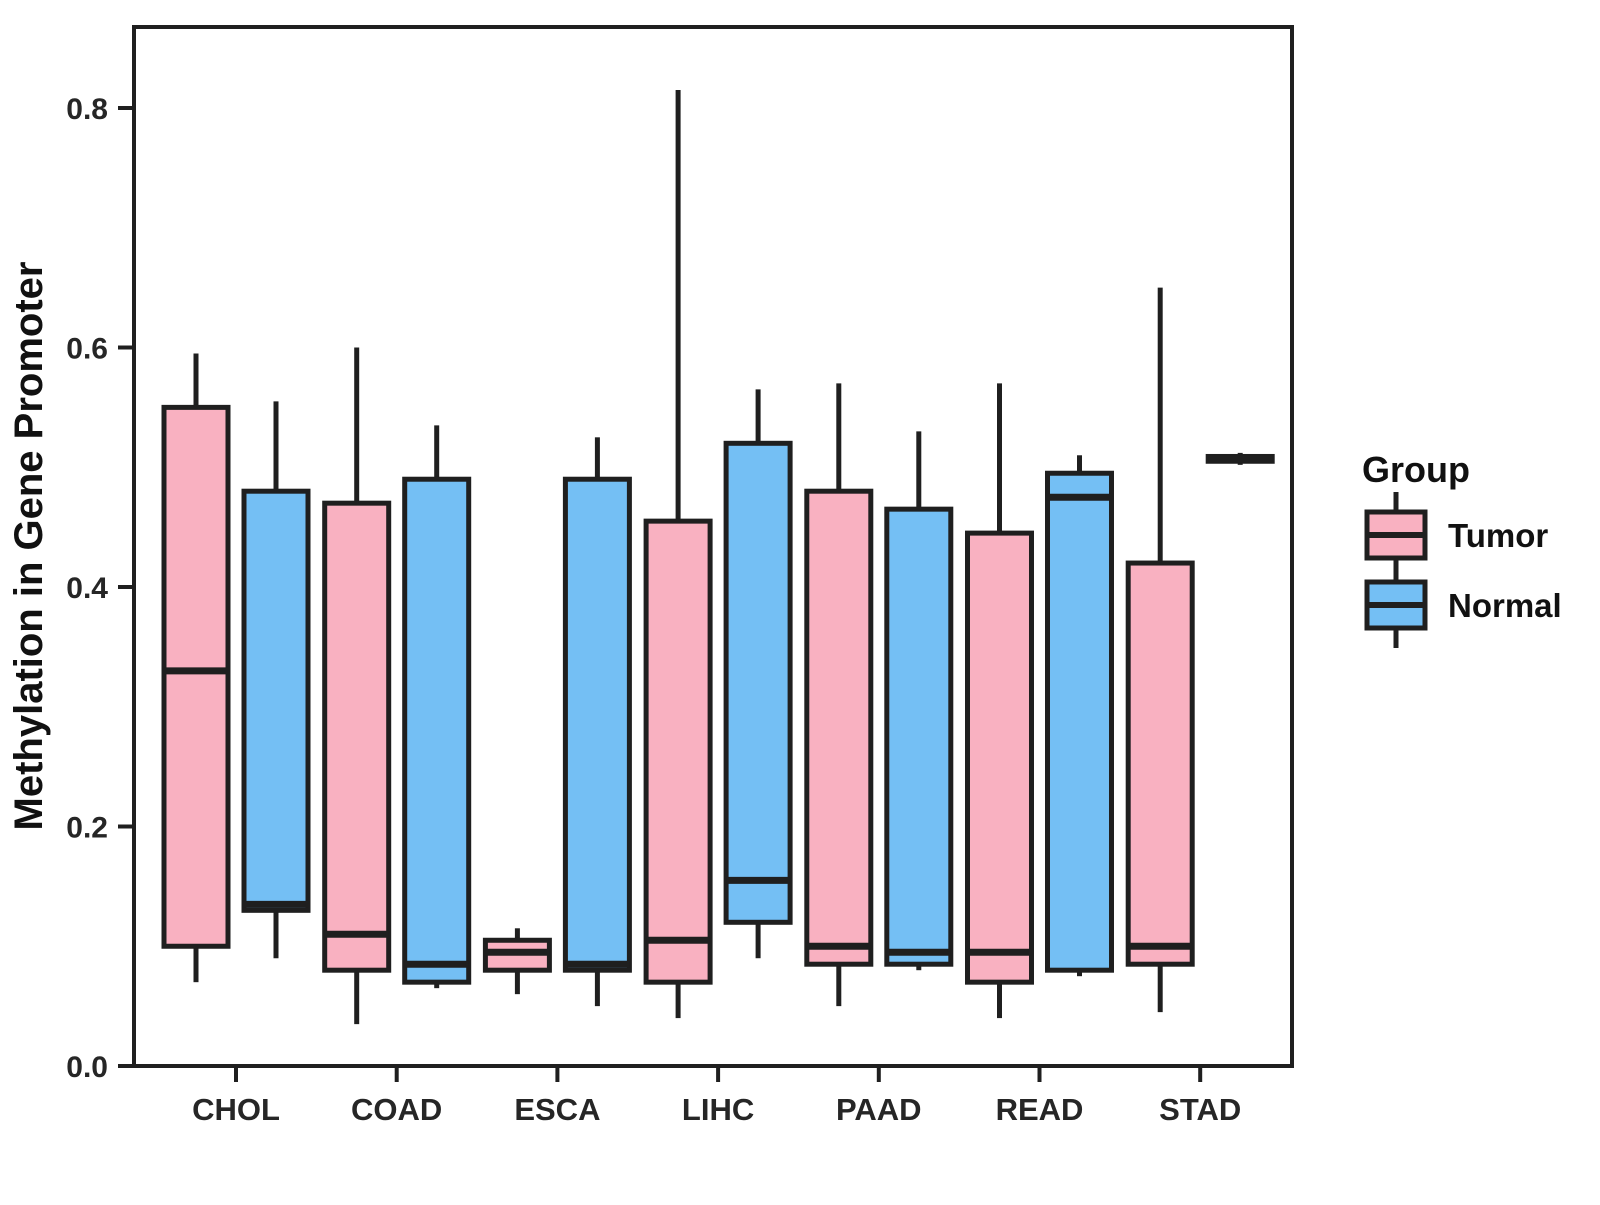 This screenshot has width=1600, height=1205. I want to click on x-tick-label-CHOL: CHOL, so click(236, 1109).